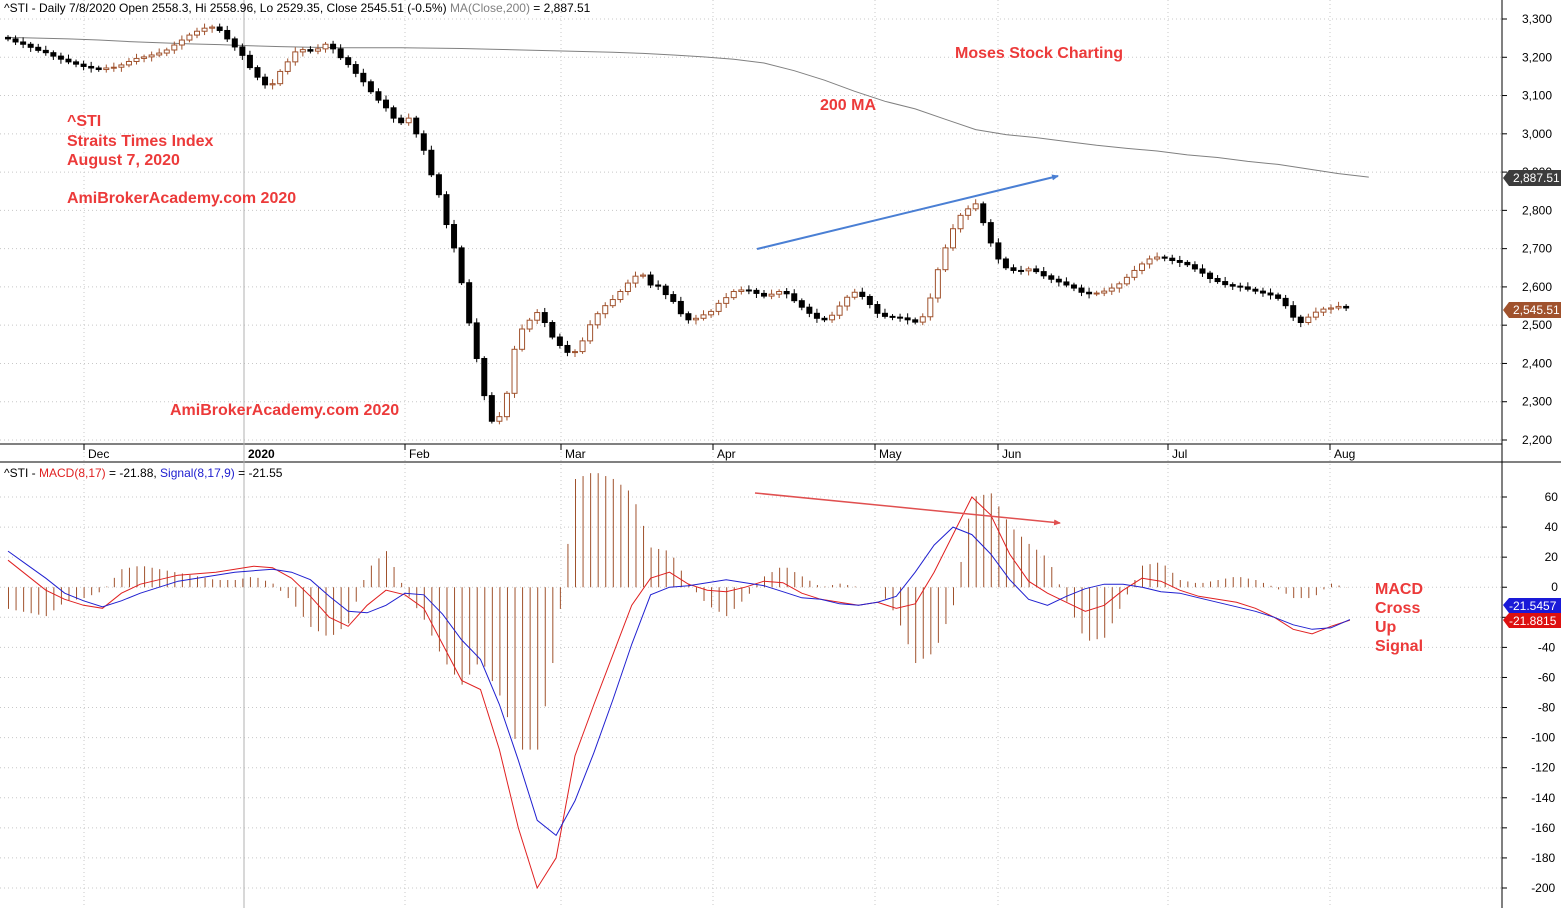  I want to click on price-tick-label: 2,400, so click(1537, 363).